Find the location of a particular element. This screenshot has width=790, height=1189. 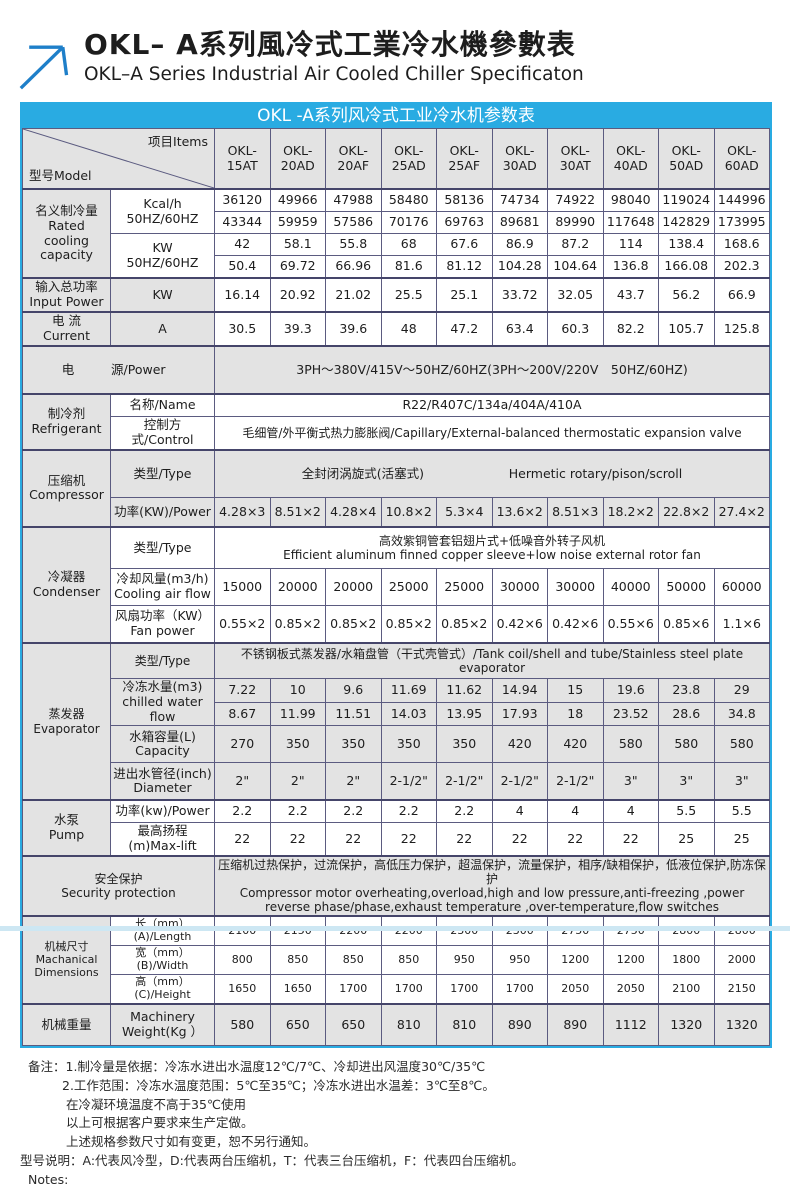

model-header: OKL- 60AD is located at coordinates (741, 159).